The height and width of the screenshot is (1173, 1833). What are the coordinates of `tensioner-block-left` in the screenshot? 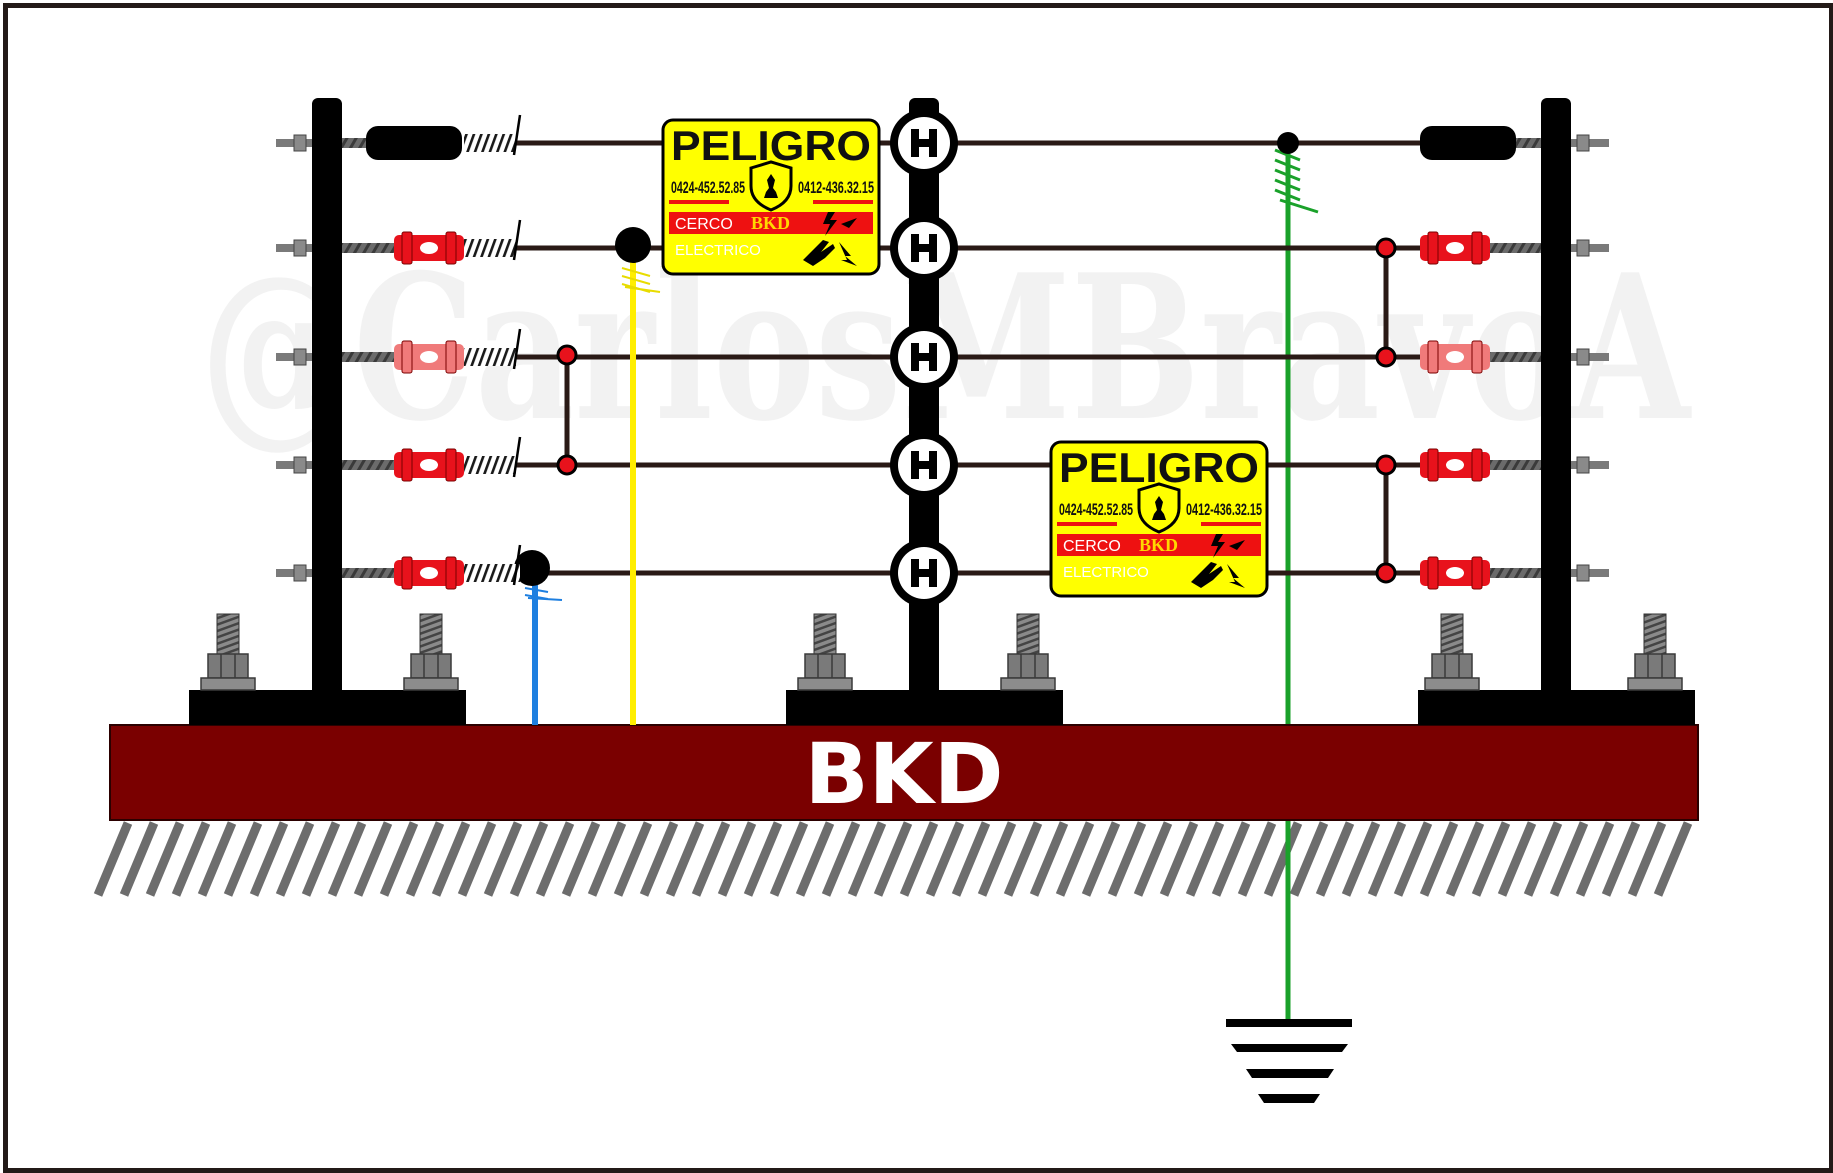 It's located at (414, 143).